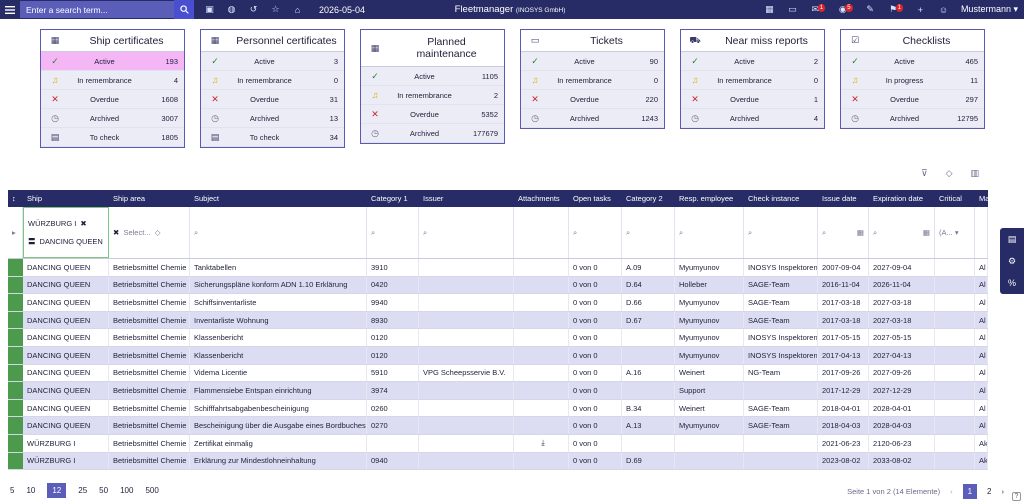  Describe the element at coordinates (912, 61) in the screenshot. I see `card-row-active: ✓ Active 465` at that location.